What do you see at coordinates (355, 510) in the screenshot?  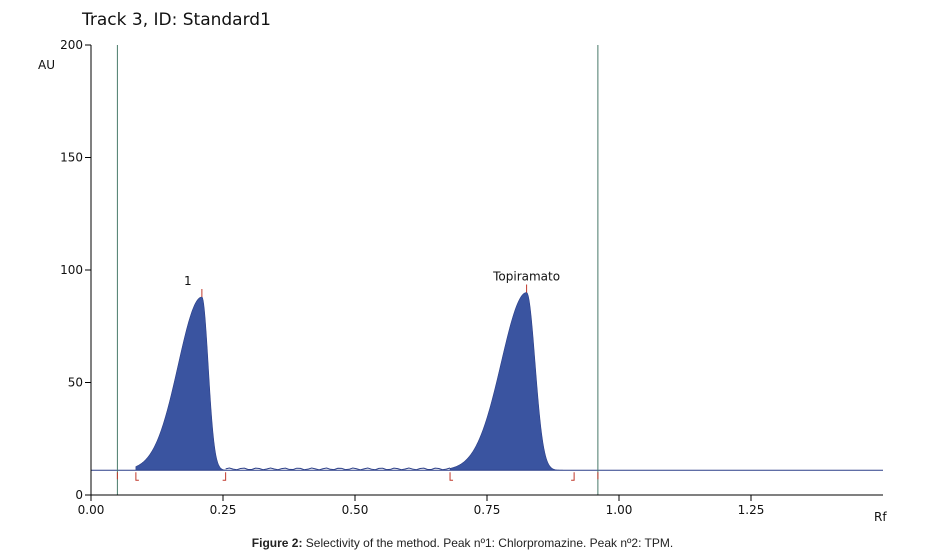 I see `x-tick-label: 0.50` at bounding box center [355, 510].